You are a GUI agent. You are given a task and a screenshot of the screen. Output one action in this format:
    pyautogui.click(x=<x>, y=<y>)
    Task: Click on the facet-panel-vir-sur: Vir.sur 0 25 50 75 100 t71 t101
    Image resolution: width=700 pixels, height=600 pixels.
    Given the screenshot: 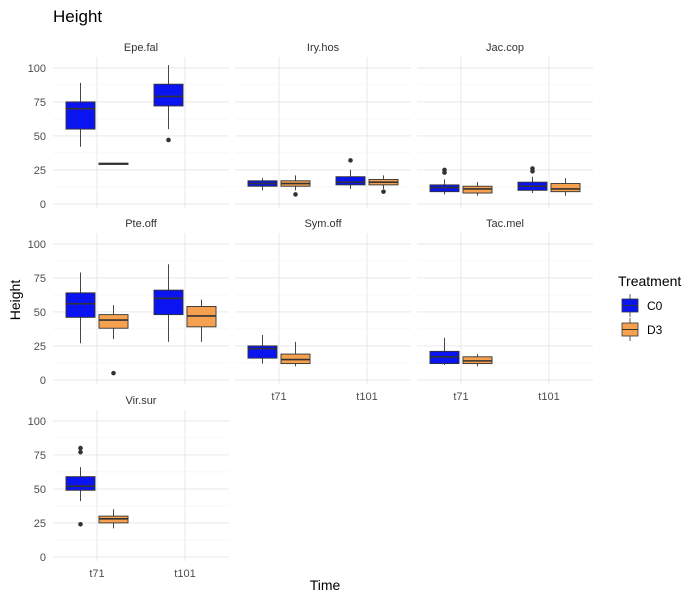 What is the action you would take?
    pyautogui.click(x=128, y=487)
    